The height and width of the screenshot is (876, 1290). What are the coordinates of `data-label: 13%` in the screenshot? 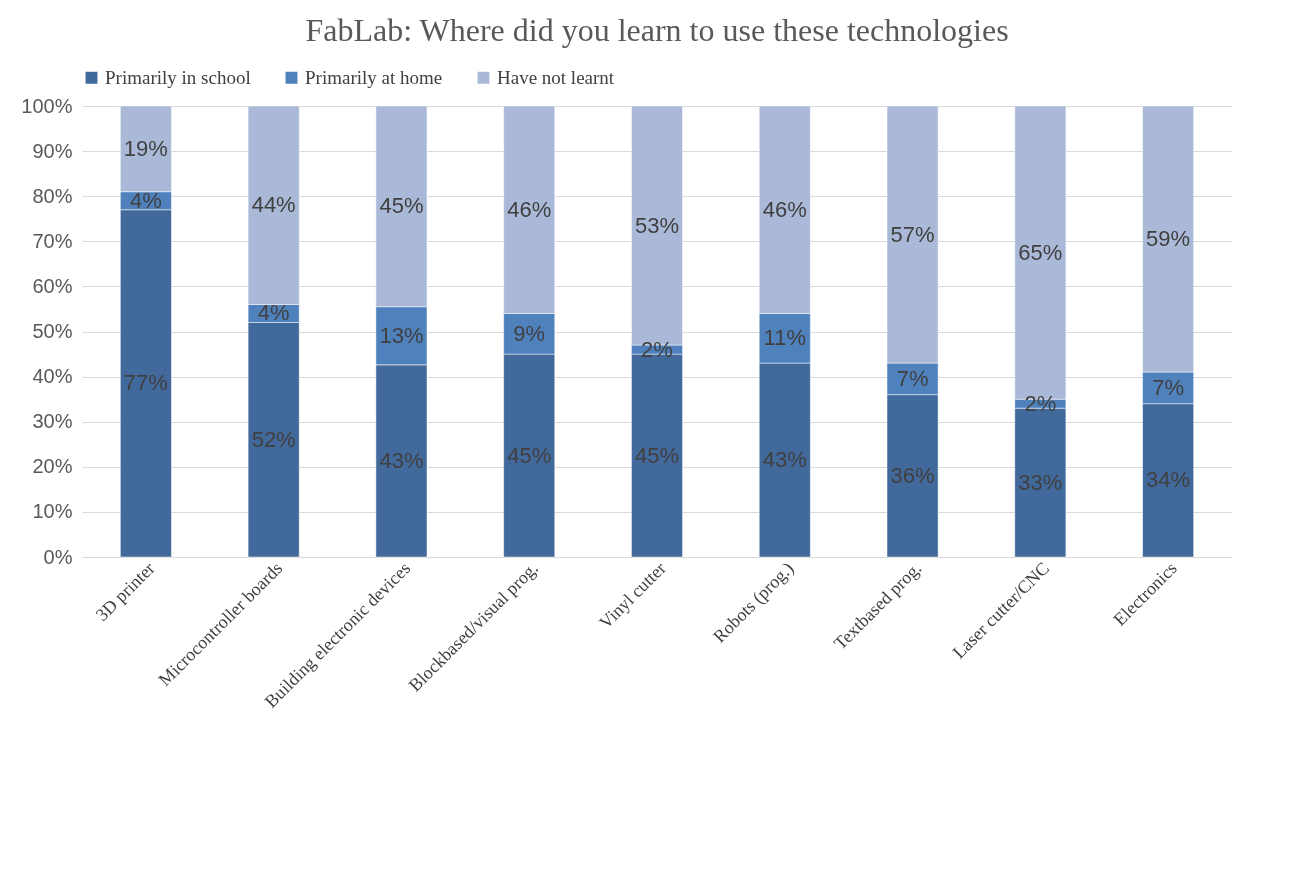 It's located at (401, 335).